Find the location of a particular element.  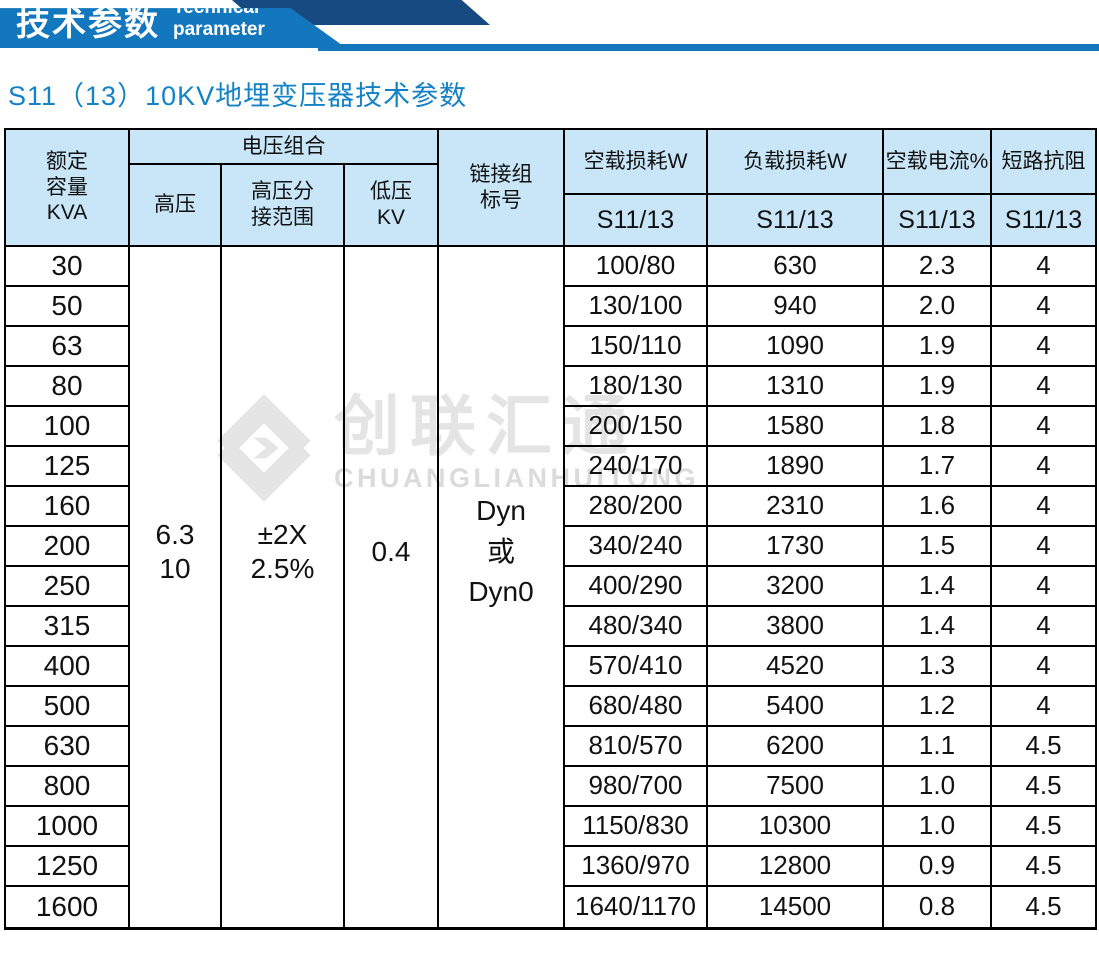

banner-underline-bar is located at coordinates (708, 47).